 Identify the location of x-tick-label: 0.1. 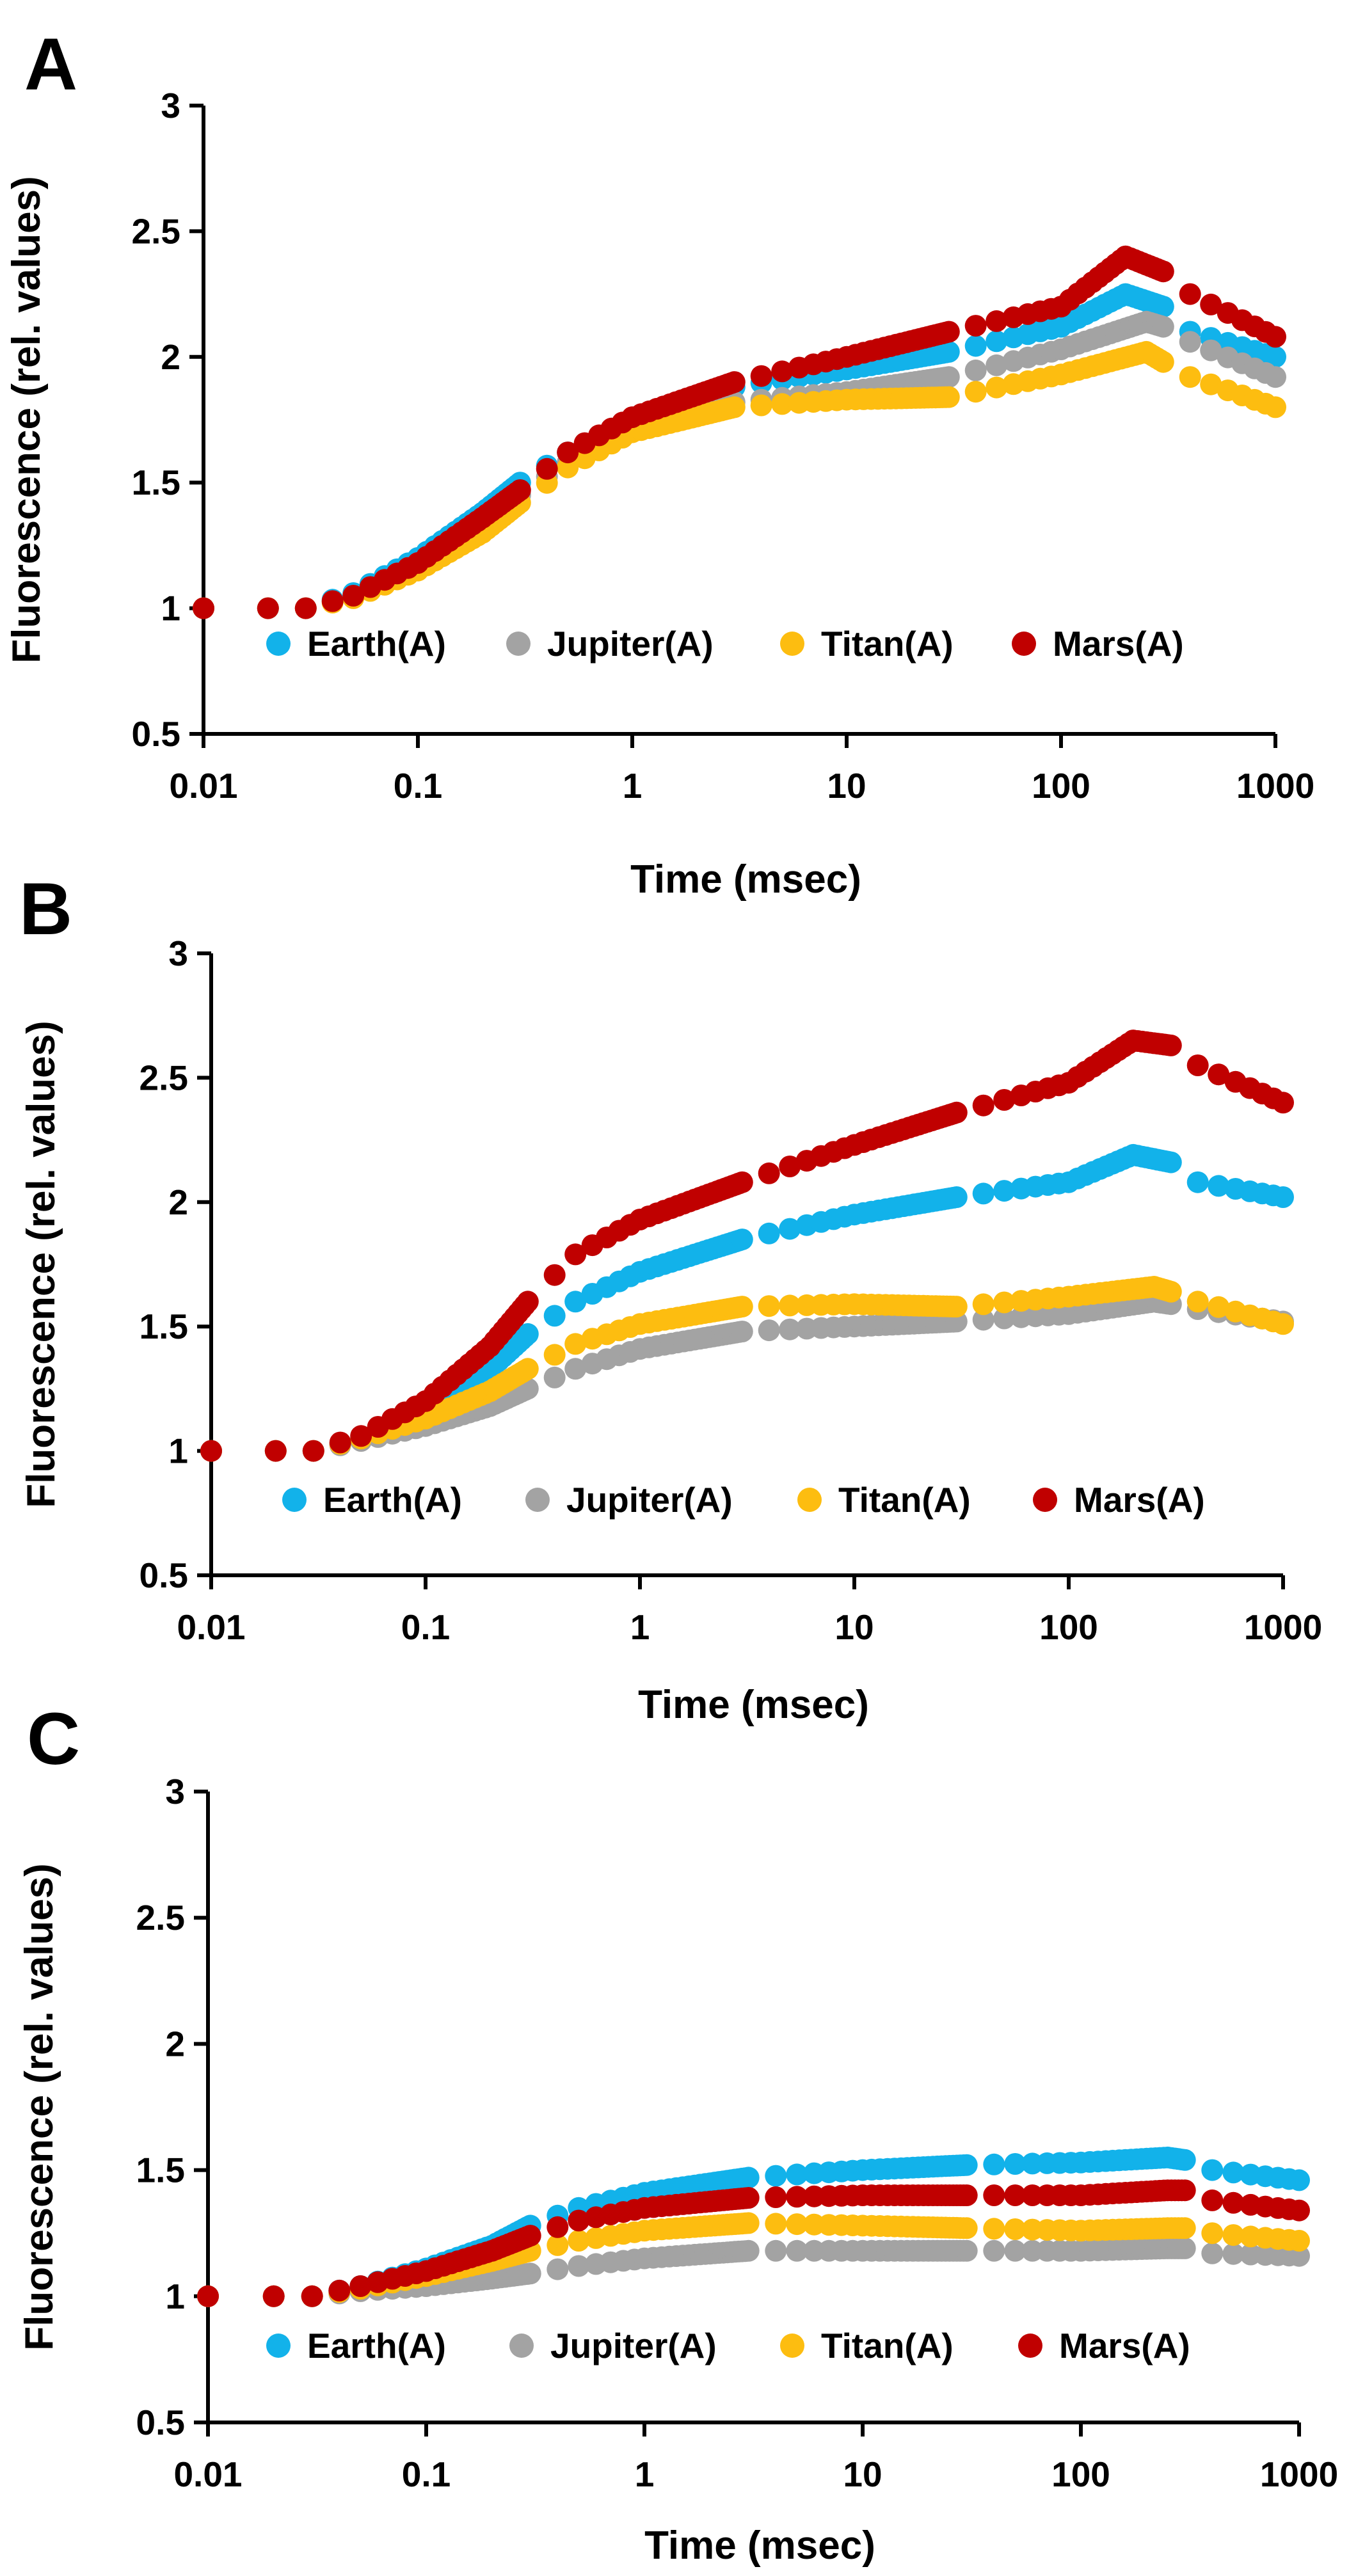
(426, 2474).